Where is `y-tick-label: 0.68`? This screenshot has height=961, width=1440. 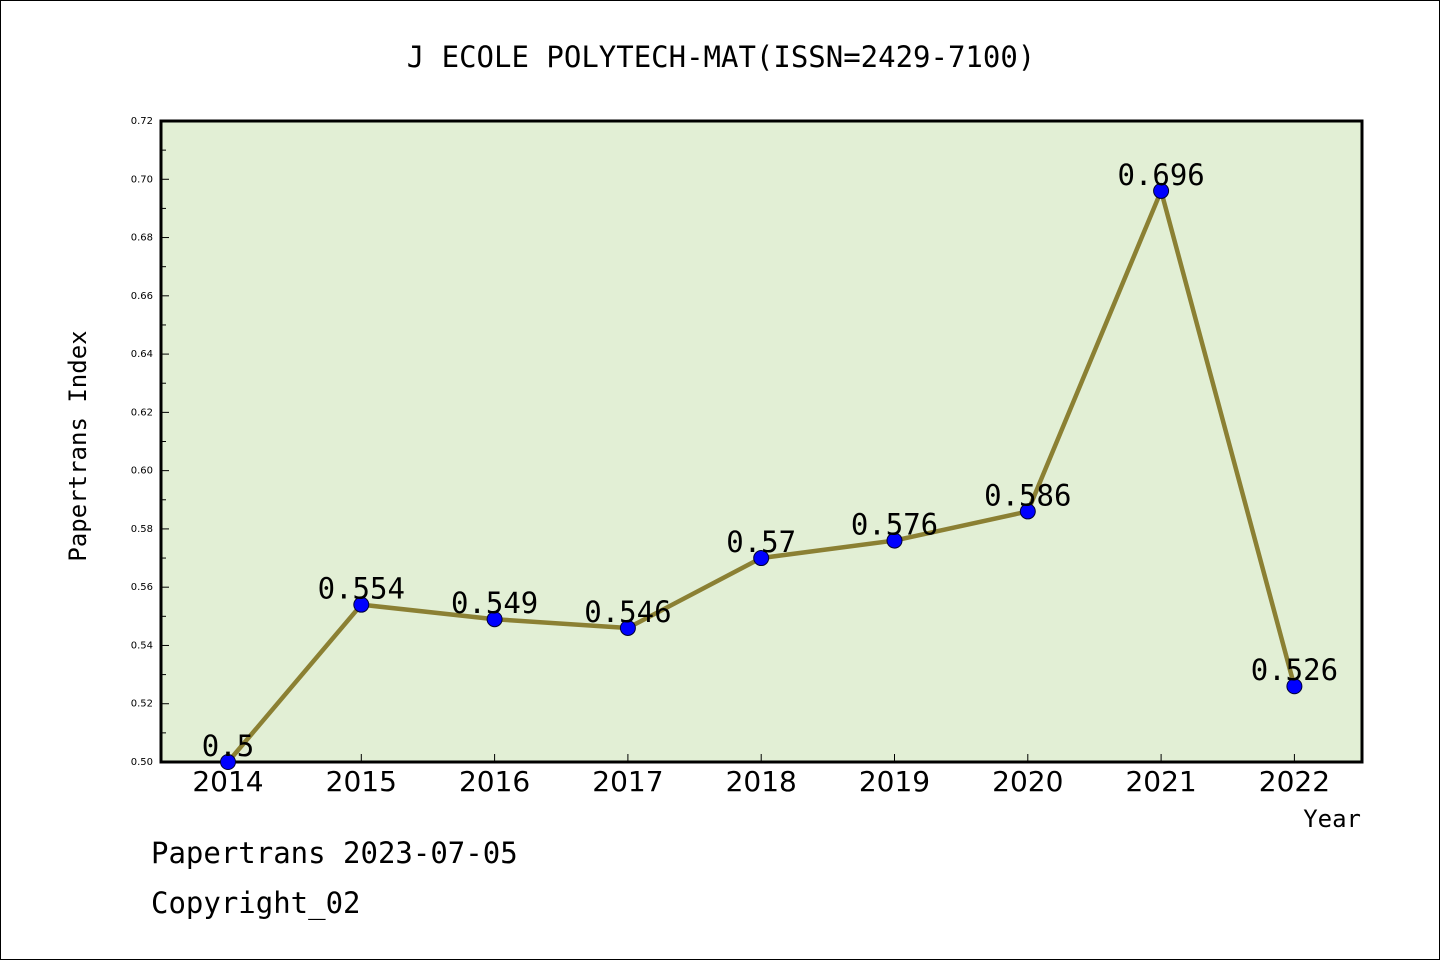
y-tick-label: 0.68 is located at coordinates (142, 238).